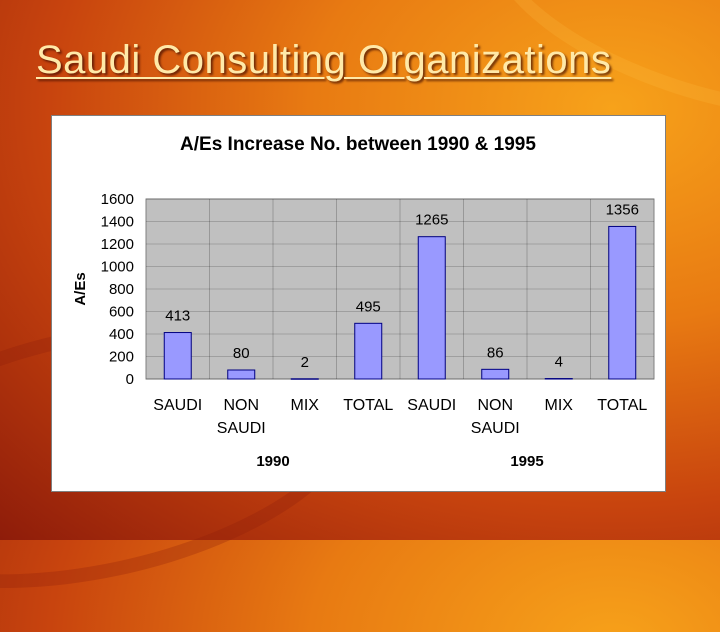 The height and width of the screenshot is (632, 720). Describe the element at coordinates (80, 288) in the screenshot. I see `y-axis-label: A/Es` at that location.